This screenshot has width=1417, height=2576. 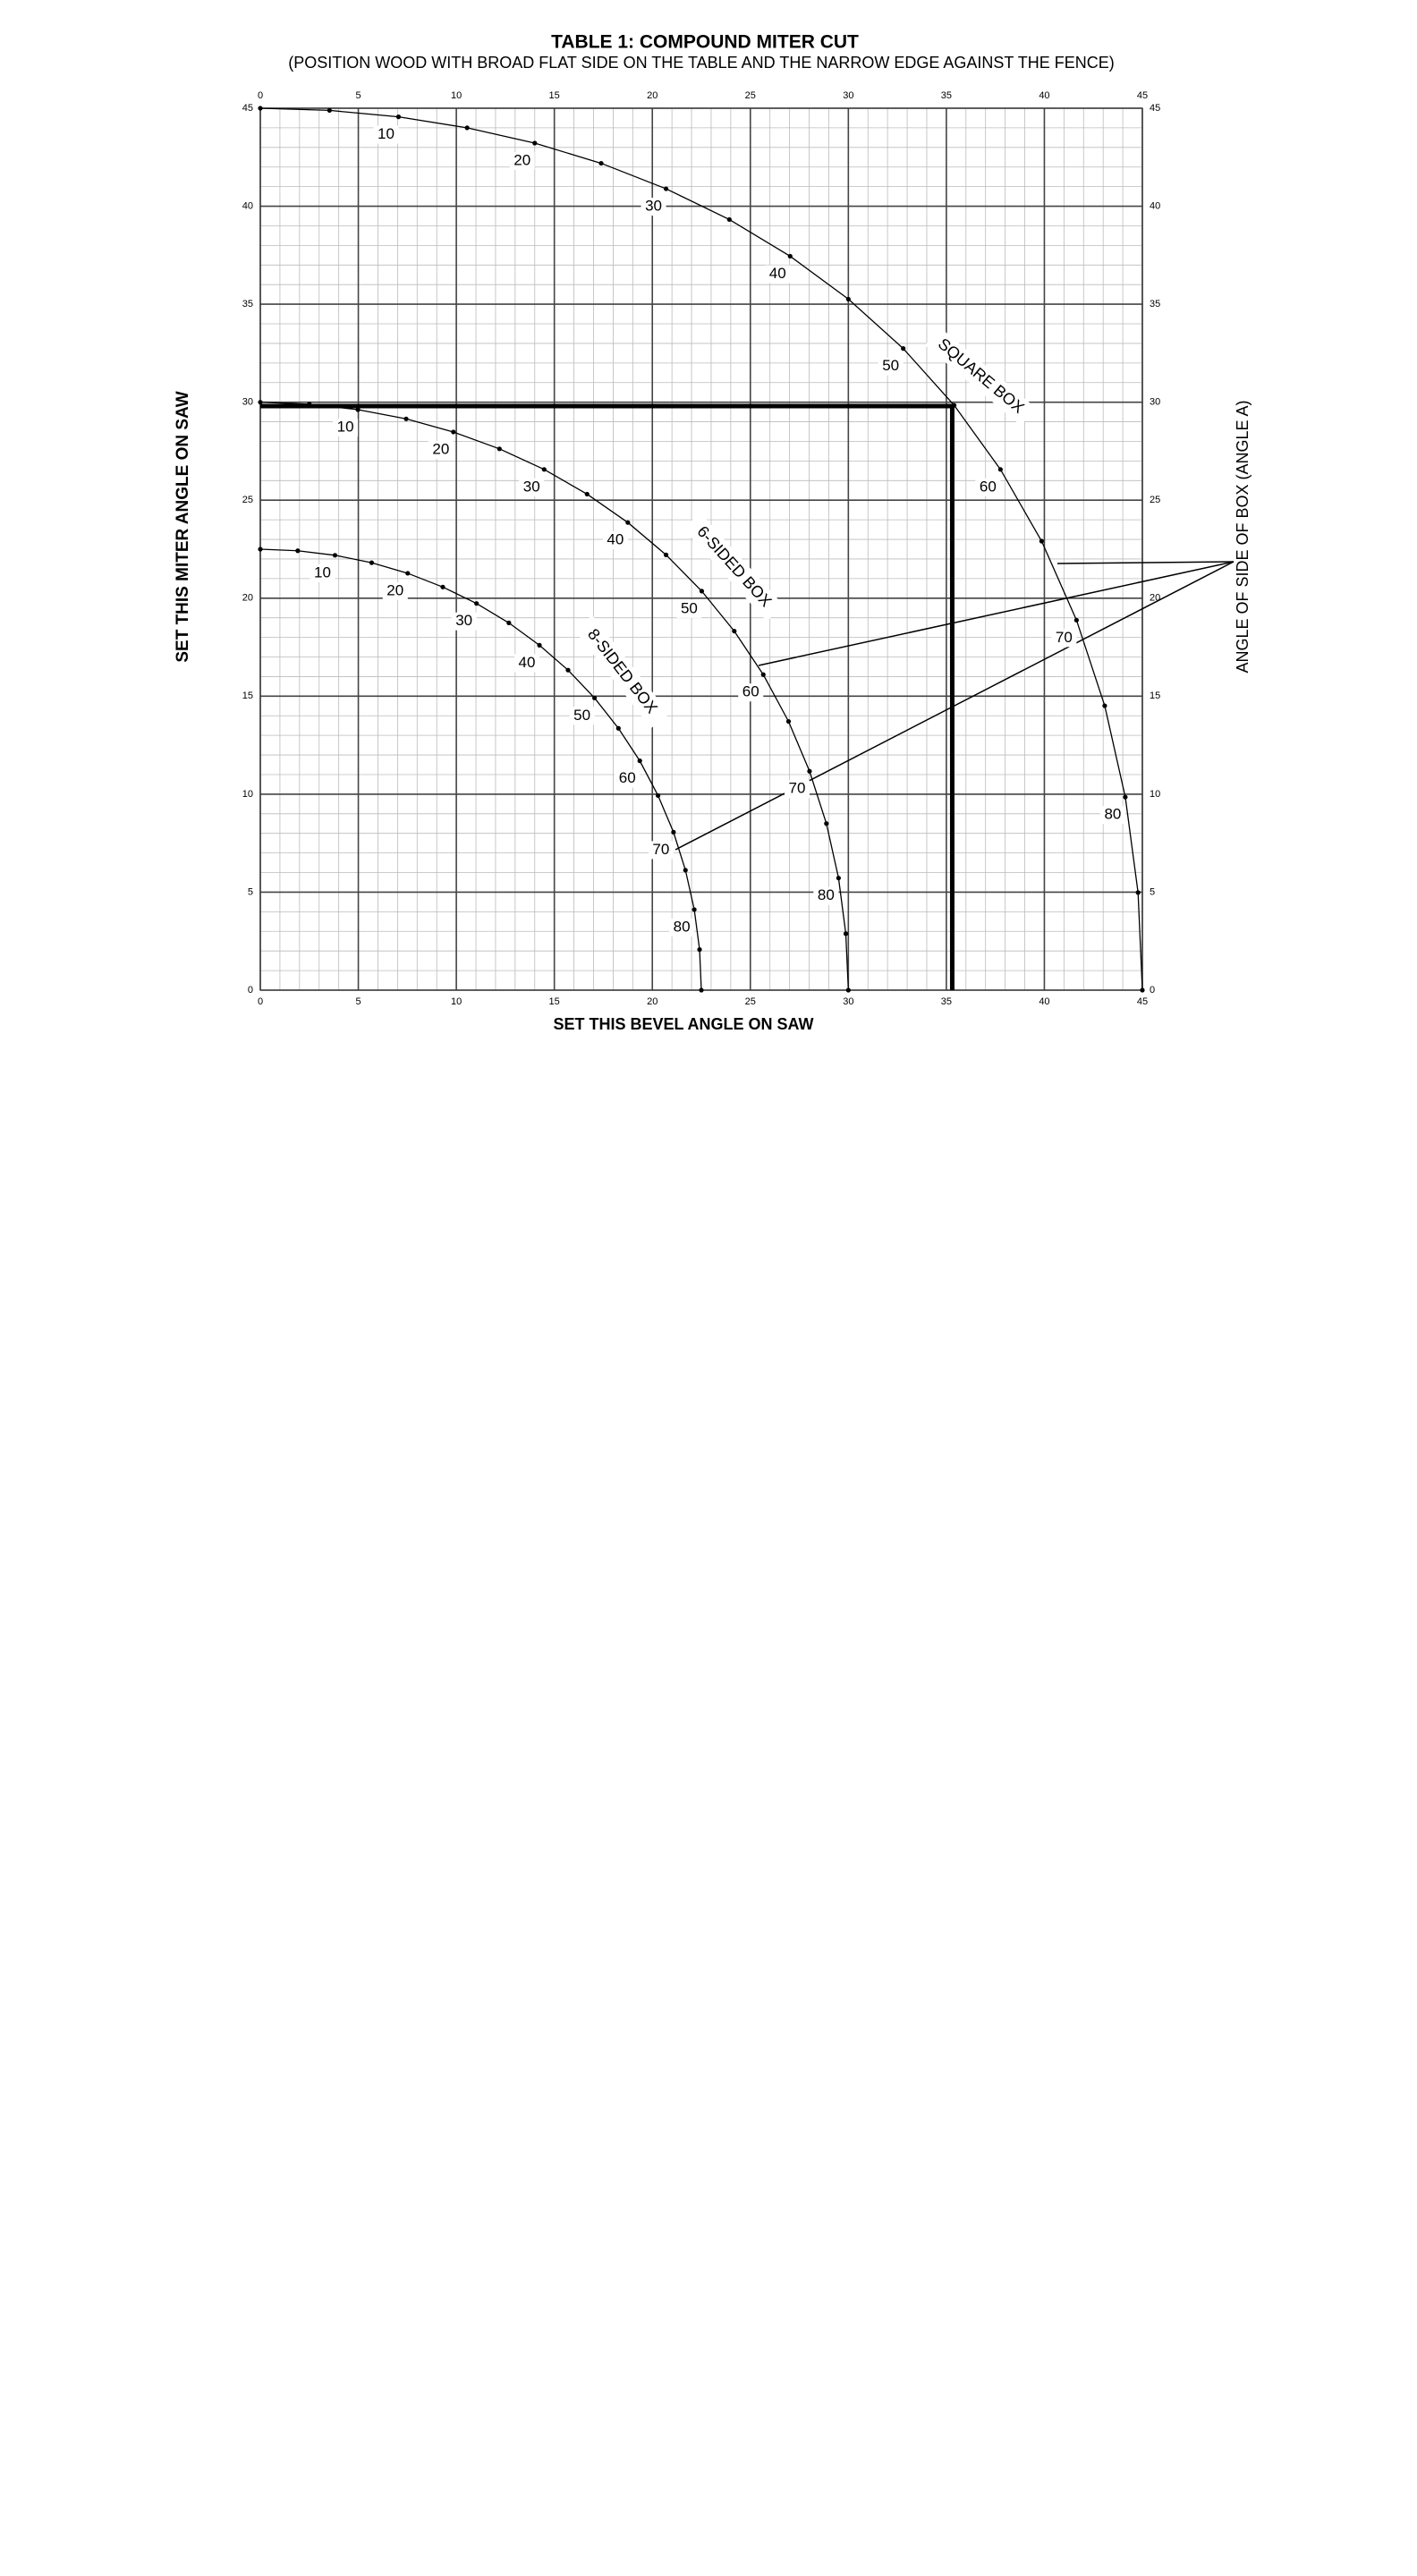 What do you see at coordinates (1155, 108) in the screenshot?
I see `y-tick-label-right: 45` at bounding box center [1155, 108].